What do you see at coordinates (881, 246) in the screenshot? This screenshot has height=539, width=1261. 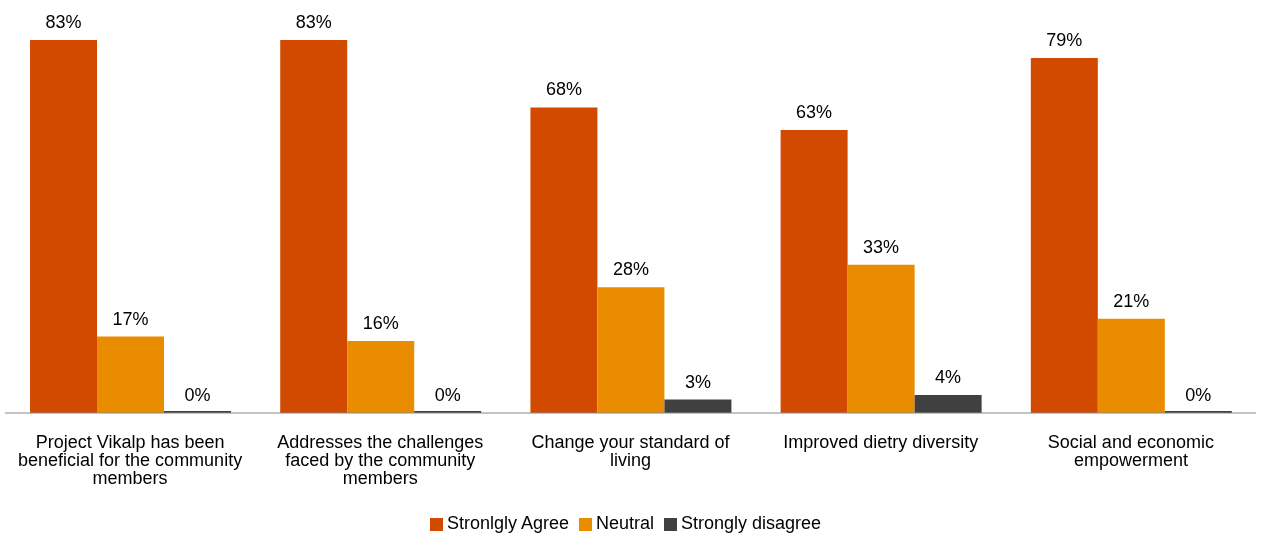 I see `data-label: 33%` at bounding box center [881, 246].